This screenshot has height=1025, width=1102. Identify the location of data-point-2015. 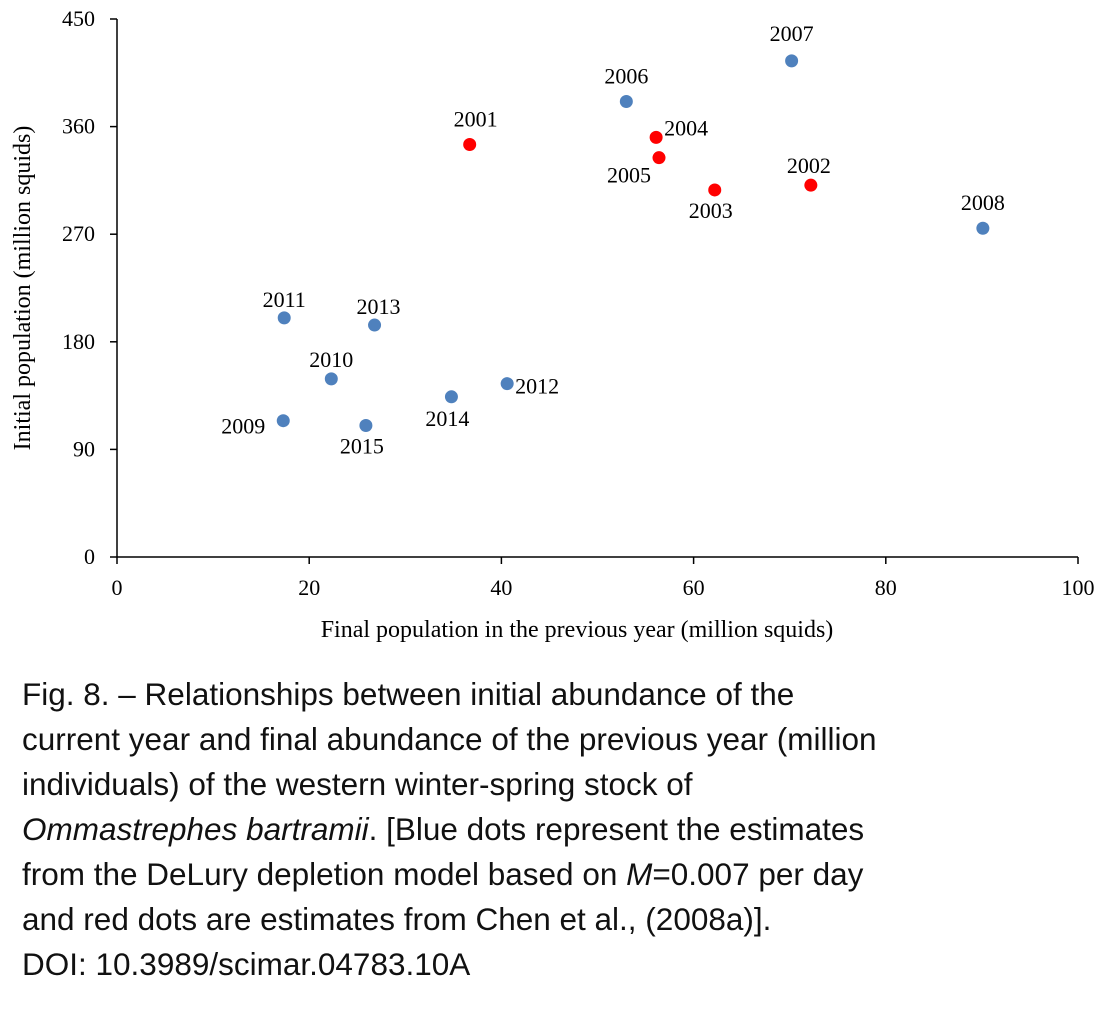
(366, 425).